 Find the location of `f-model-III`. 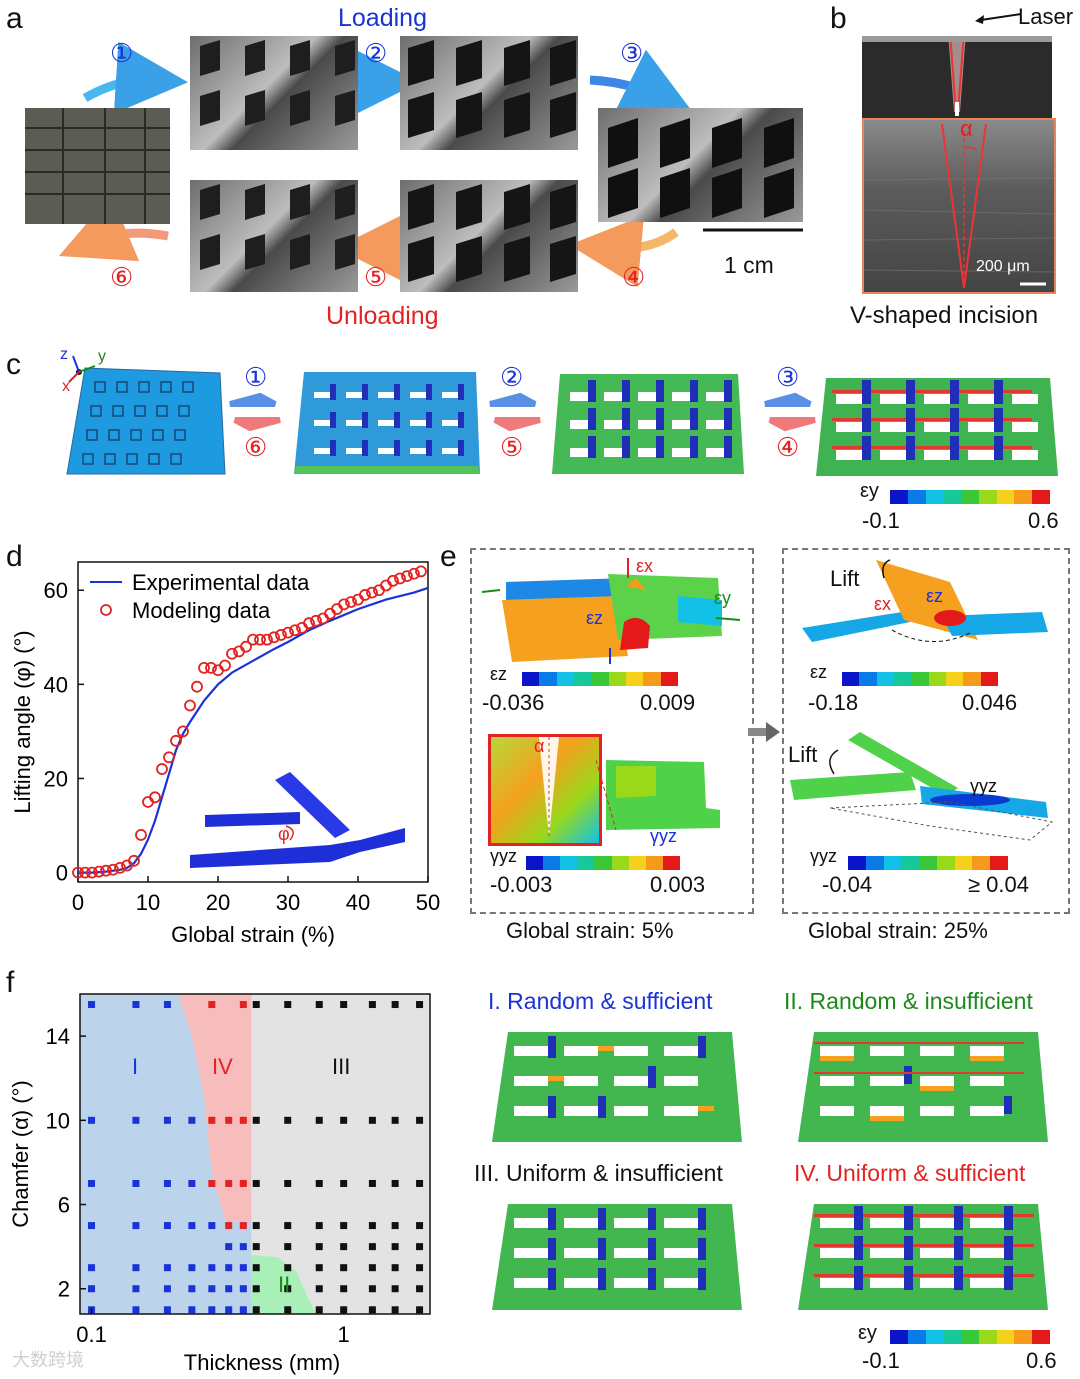

f-model-III is located at coordinates (617, 1257).